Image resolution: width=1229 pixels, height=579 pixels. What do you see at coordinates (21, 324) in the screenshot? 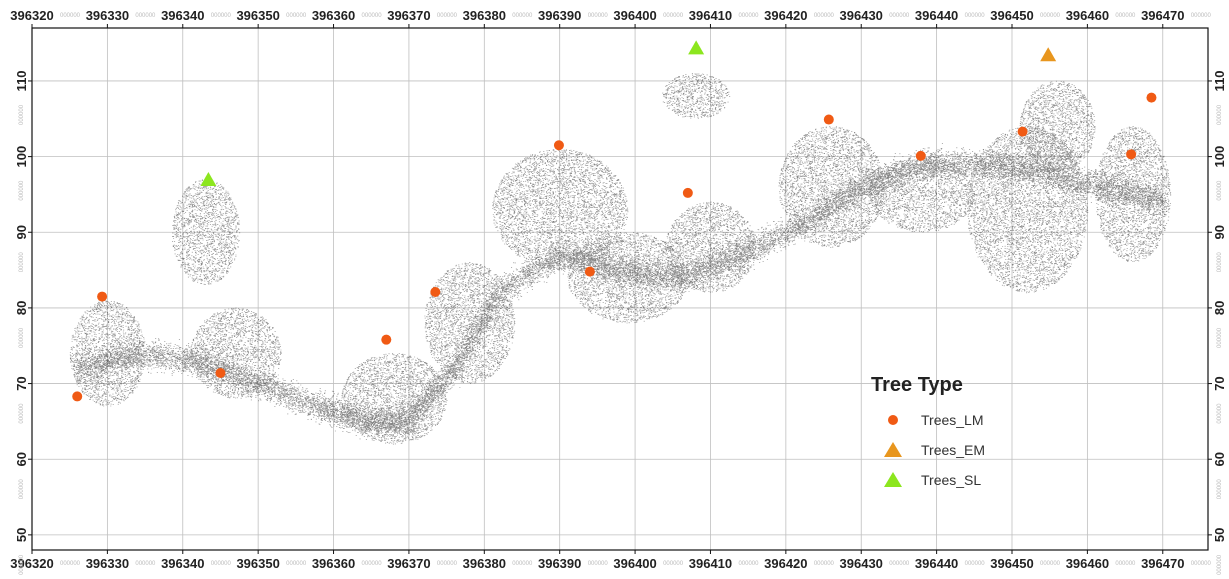
I see `y-tick-left: 80 000000` at bounding box center [21, 324].